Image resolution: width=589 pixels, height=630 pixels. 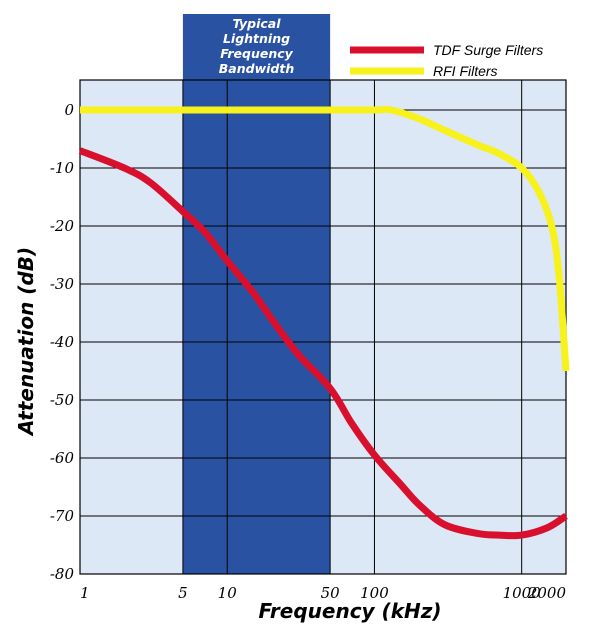 What do you see at coordinates (256, 38) in the screenshot?
I see `band-label-line: Lightning` at bounding box center [256, 38].